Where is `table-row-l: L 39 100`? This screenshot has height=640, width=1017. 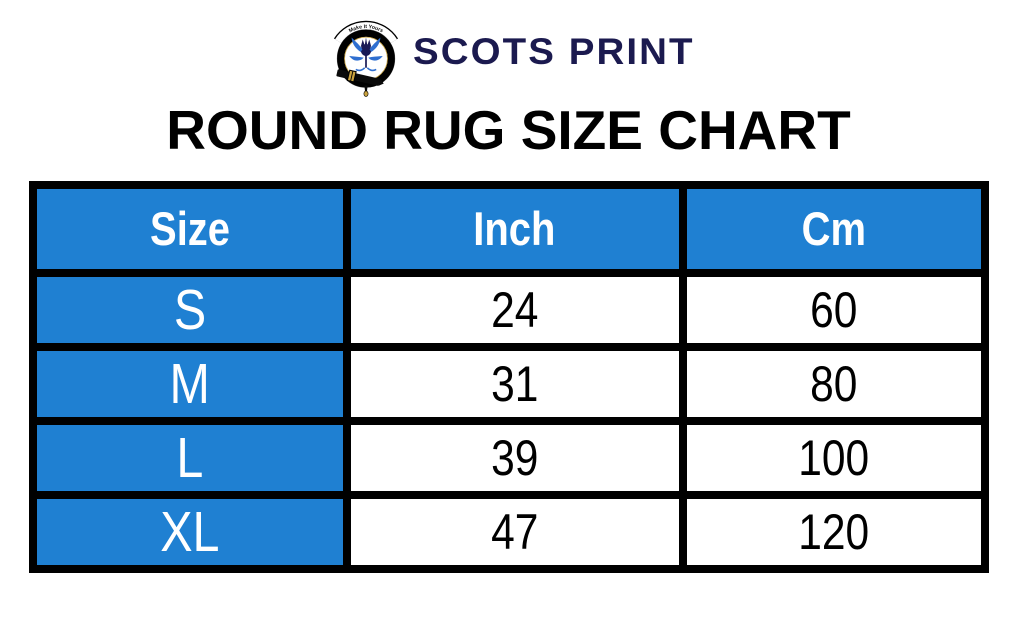 table-row-l: L 39 100 is located at coordinates (508, 457).